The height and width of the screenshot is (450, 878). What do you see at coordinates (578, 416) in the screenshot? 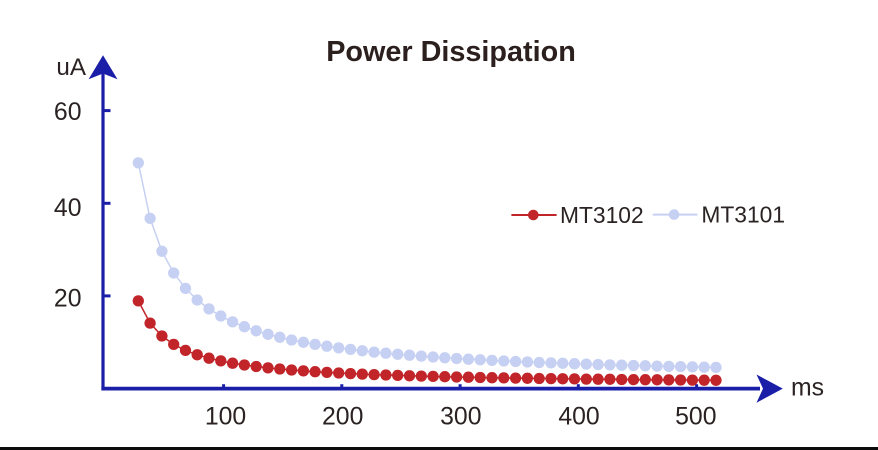
I see `svg-text: 400` at bounding box center [578, 416].